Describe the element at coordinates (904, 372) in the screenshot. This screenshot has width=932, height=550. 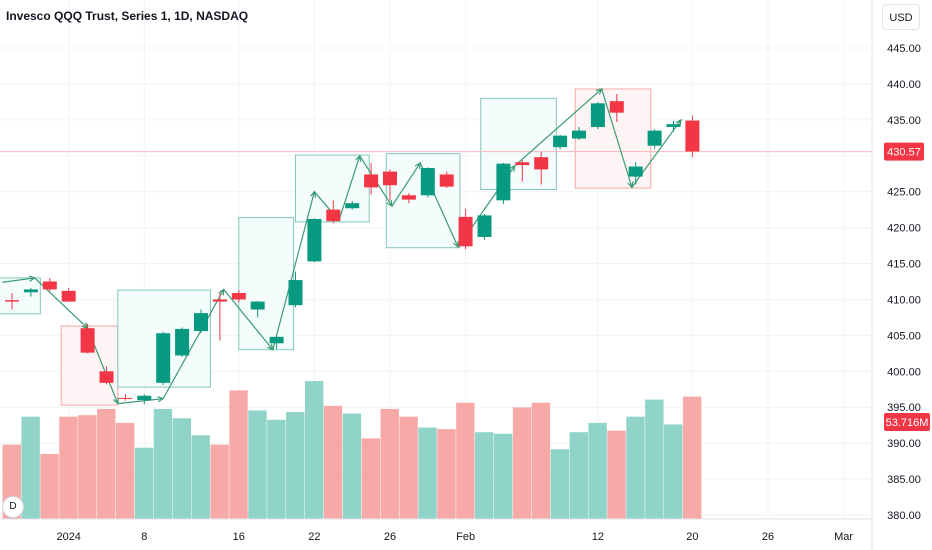
I see `price-tick-label: 400.00` at that location.